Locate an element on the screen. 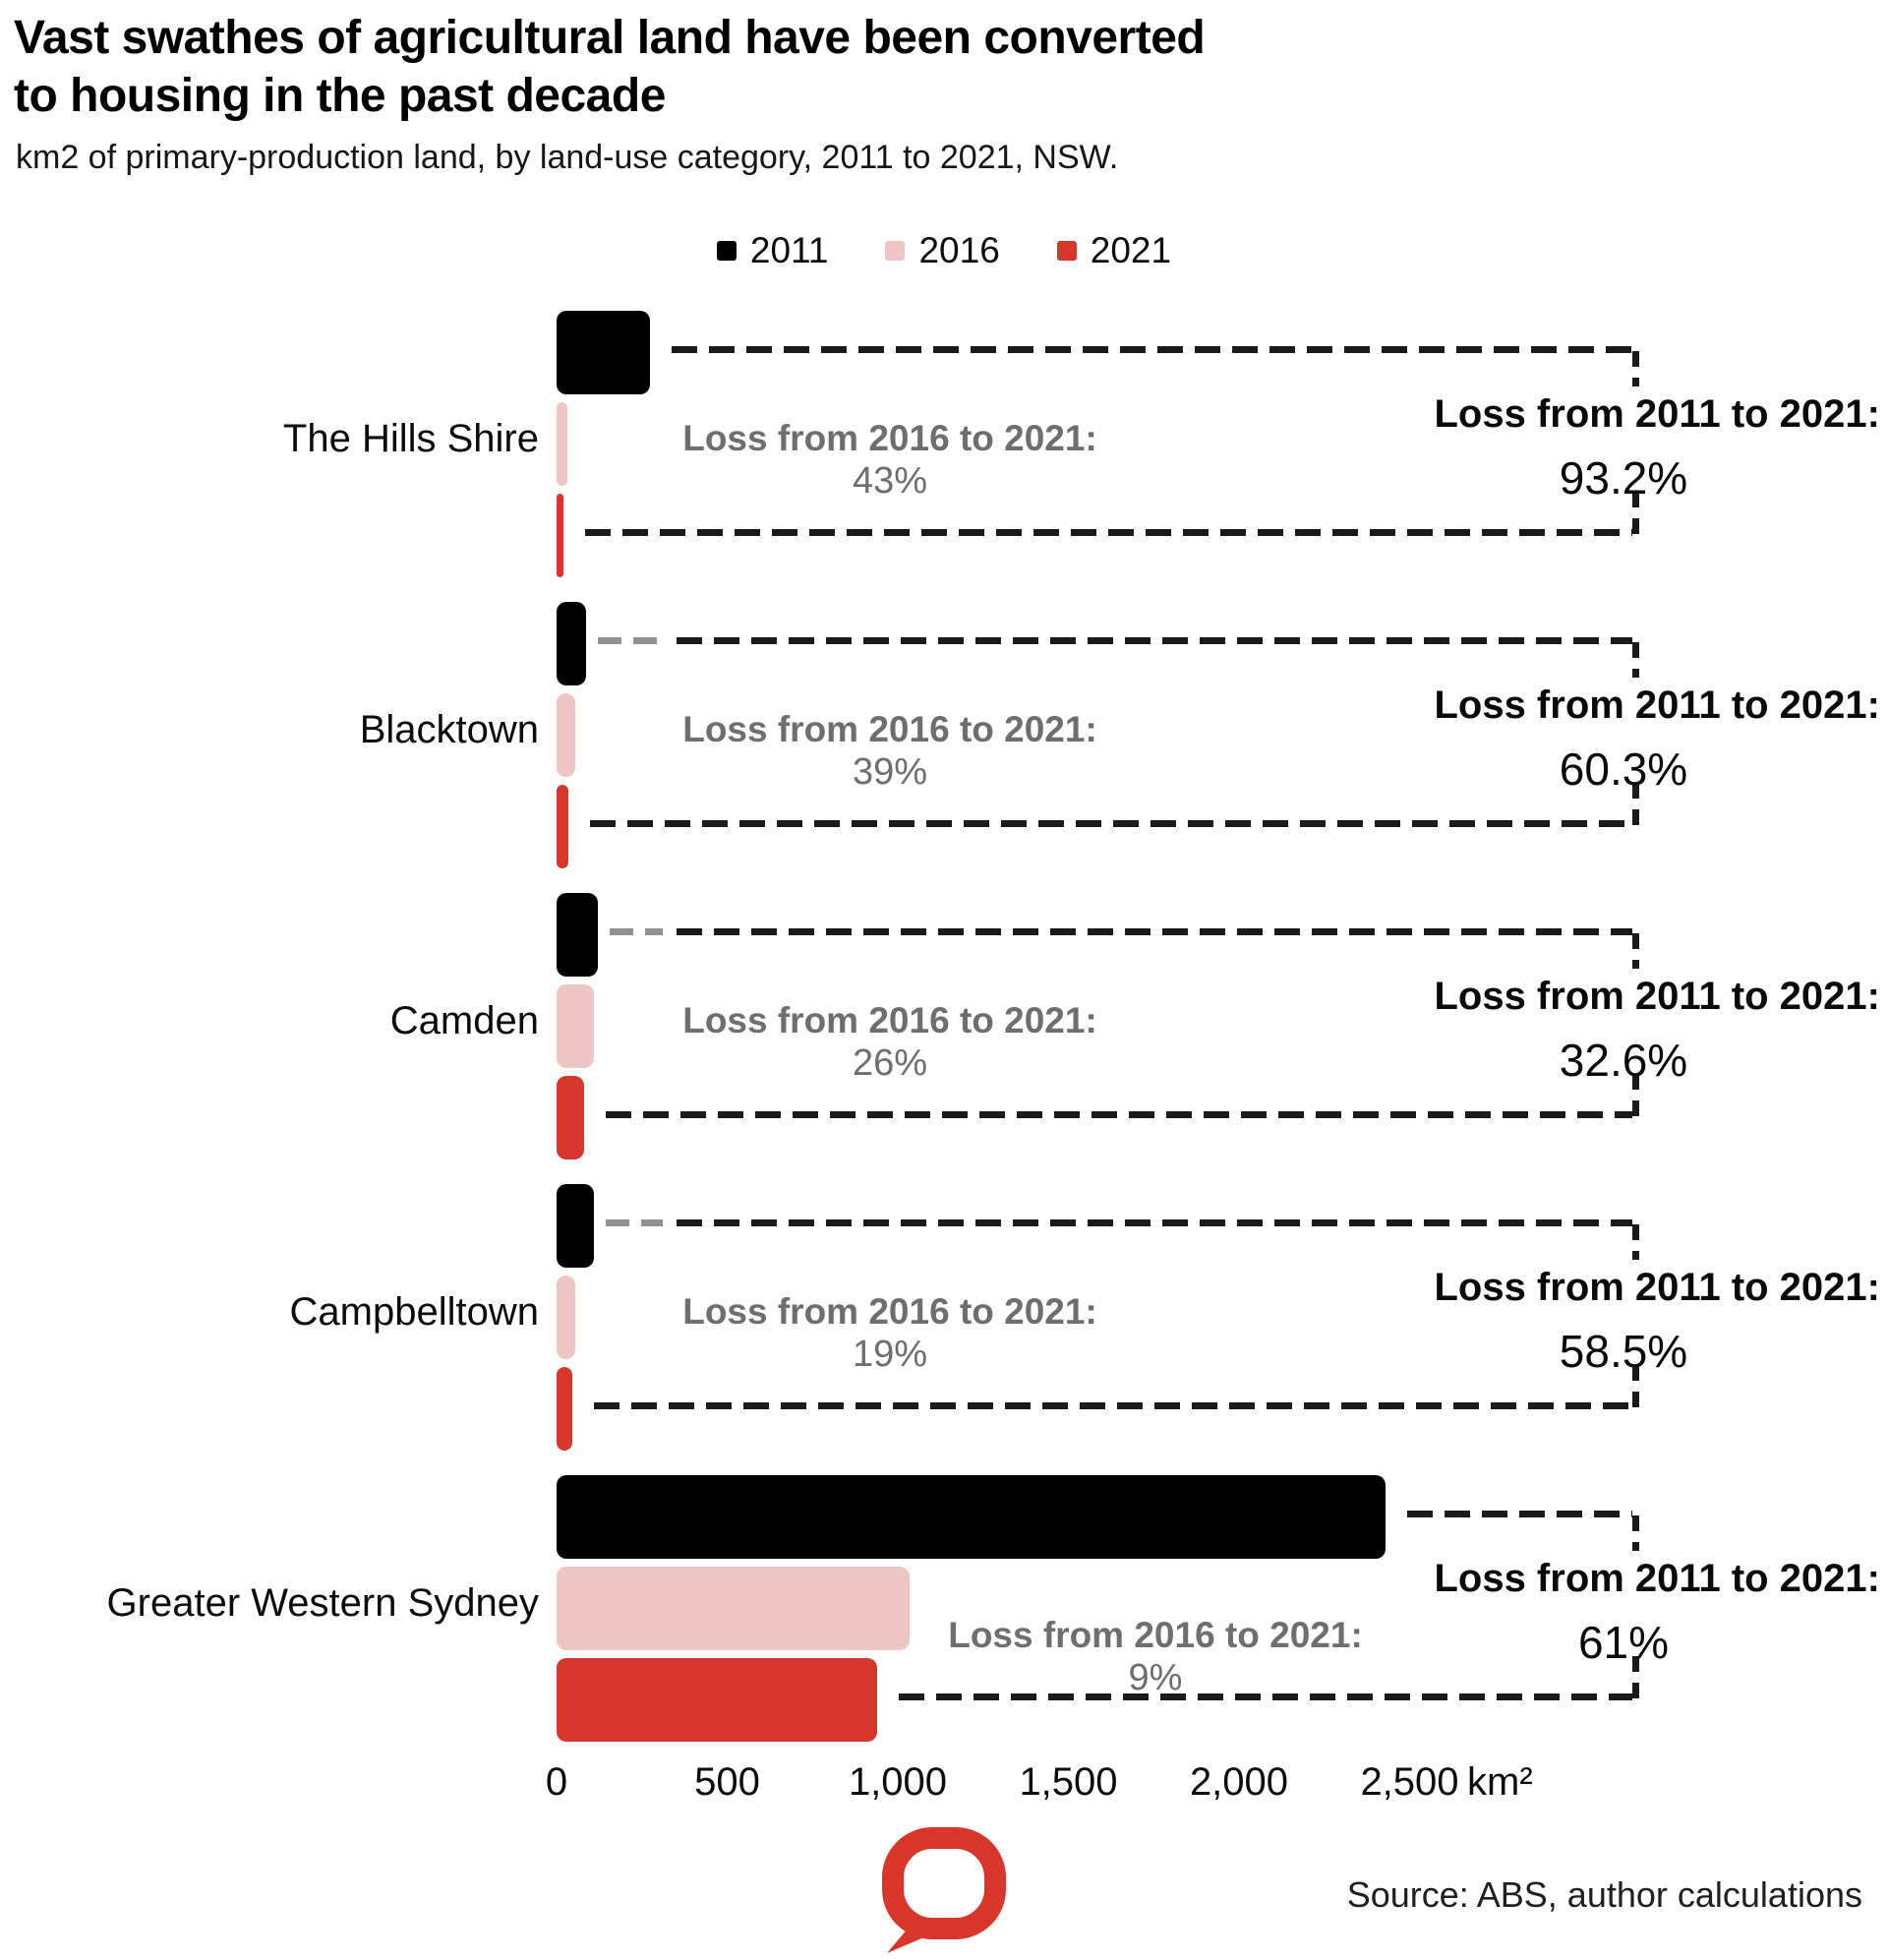 This screenshot has width=1888, height=1960. legend-item-2011: 2011 is located at coordinates (772, 250).